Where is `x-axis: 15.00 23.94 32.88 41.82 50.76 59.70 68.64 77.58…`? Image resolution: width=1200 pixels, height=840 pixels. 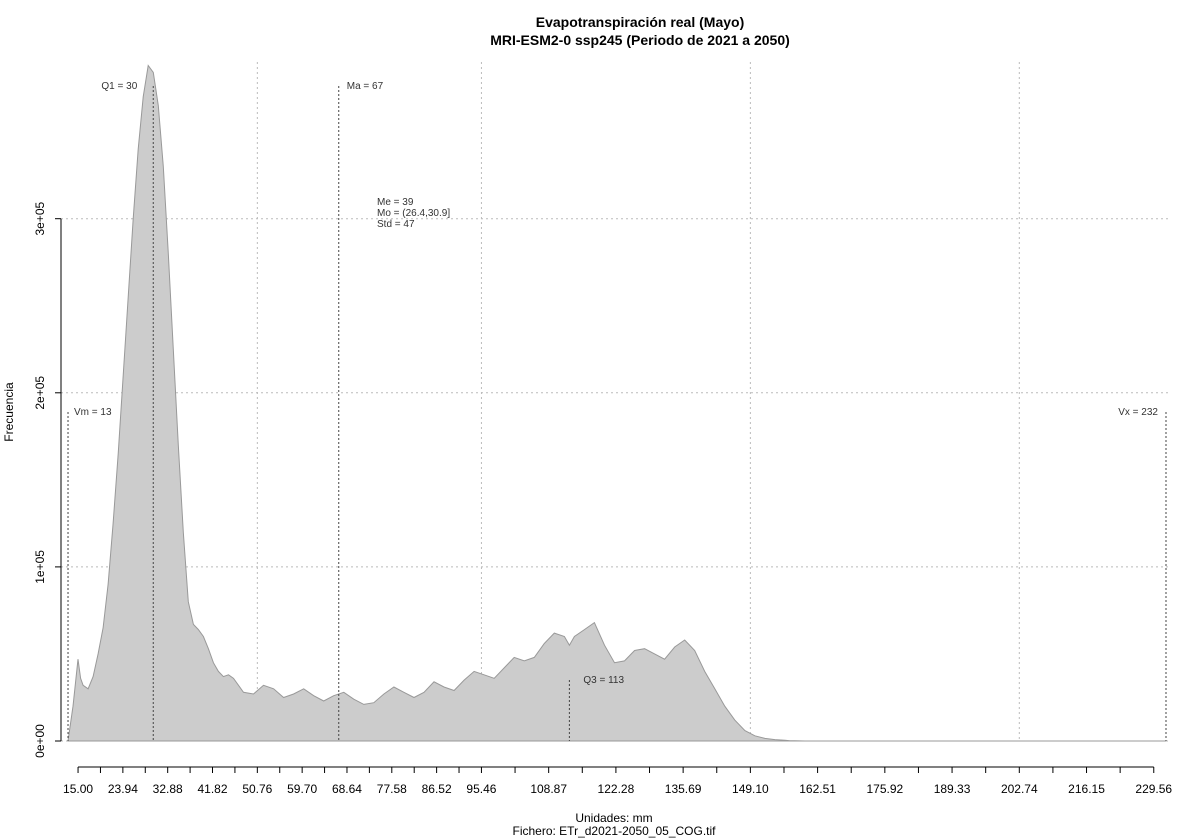 x-axis: 15.00 23.94 32.88 41.82 50.76 59.70 68.64 77.58… is located at coordinates (617, 781).